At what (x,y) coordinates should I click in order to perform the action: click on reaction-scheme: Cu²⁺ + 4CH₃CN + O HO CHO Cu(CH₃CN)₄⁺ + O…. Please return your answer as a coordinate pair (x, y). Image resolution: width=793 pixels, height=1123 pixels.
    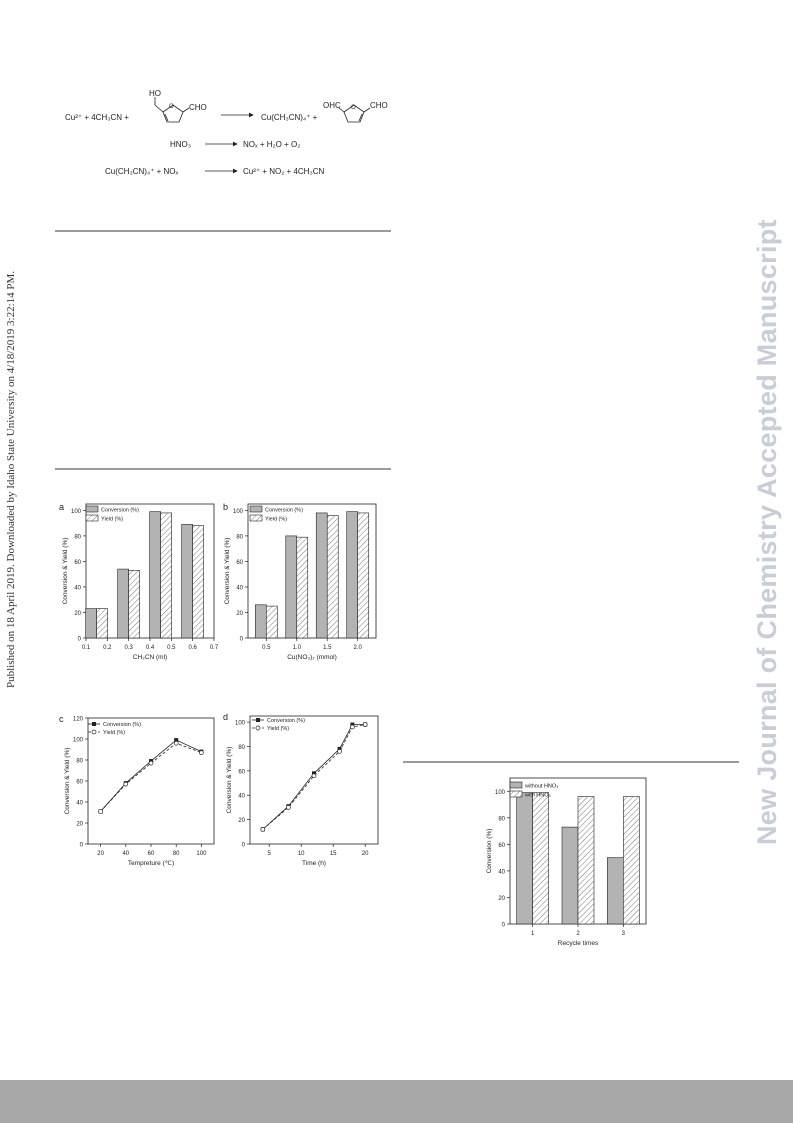
    Looking at the image, I should click on (226, 132).